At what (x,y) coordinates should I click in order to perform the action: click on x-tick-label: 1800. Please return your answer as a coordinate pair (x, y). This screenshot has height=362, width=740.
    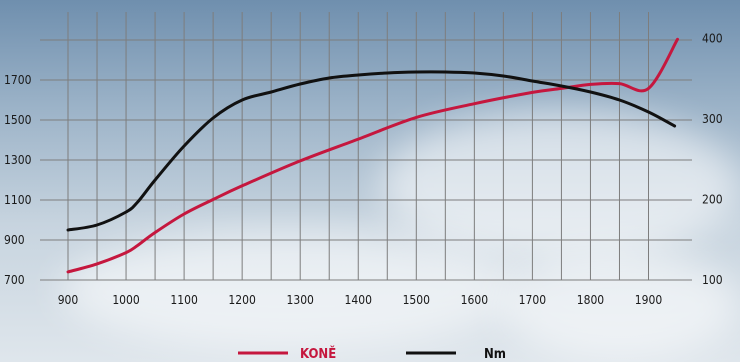
    Looking at the image, I should click on (591, 300).